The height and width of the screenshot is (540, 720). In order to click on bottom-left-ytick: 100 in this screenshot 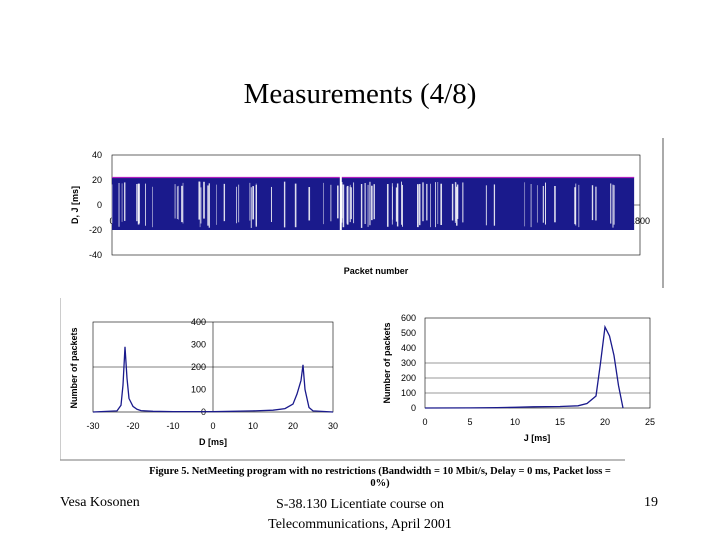, I will do `click(198, 390)`.